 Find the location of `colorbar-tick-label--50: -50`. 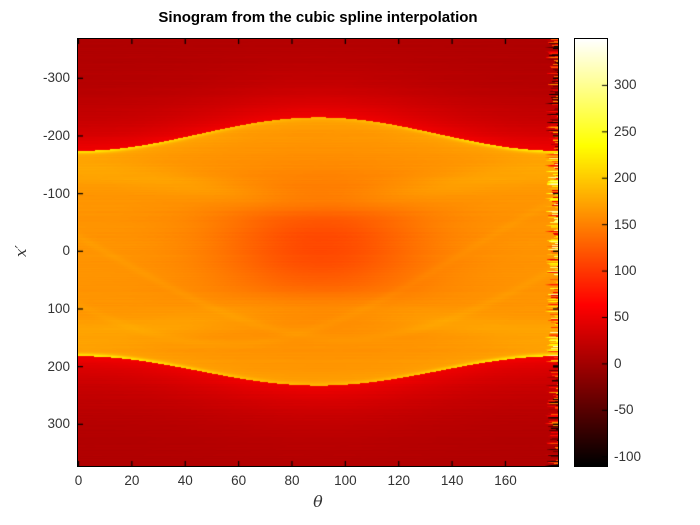

colorbar-tick-label--50: -50 is located at coordinates (624, 410).